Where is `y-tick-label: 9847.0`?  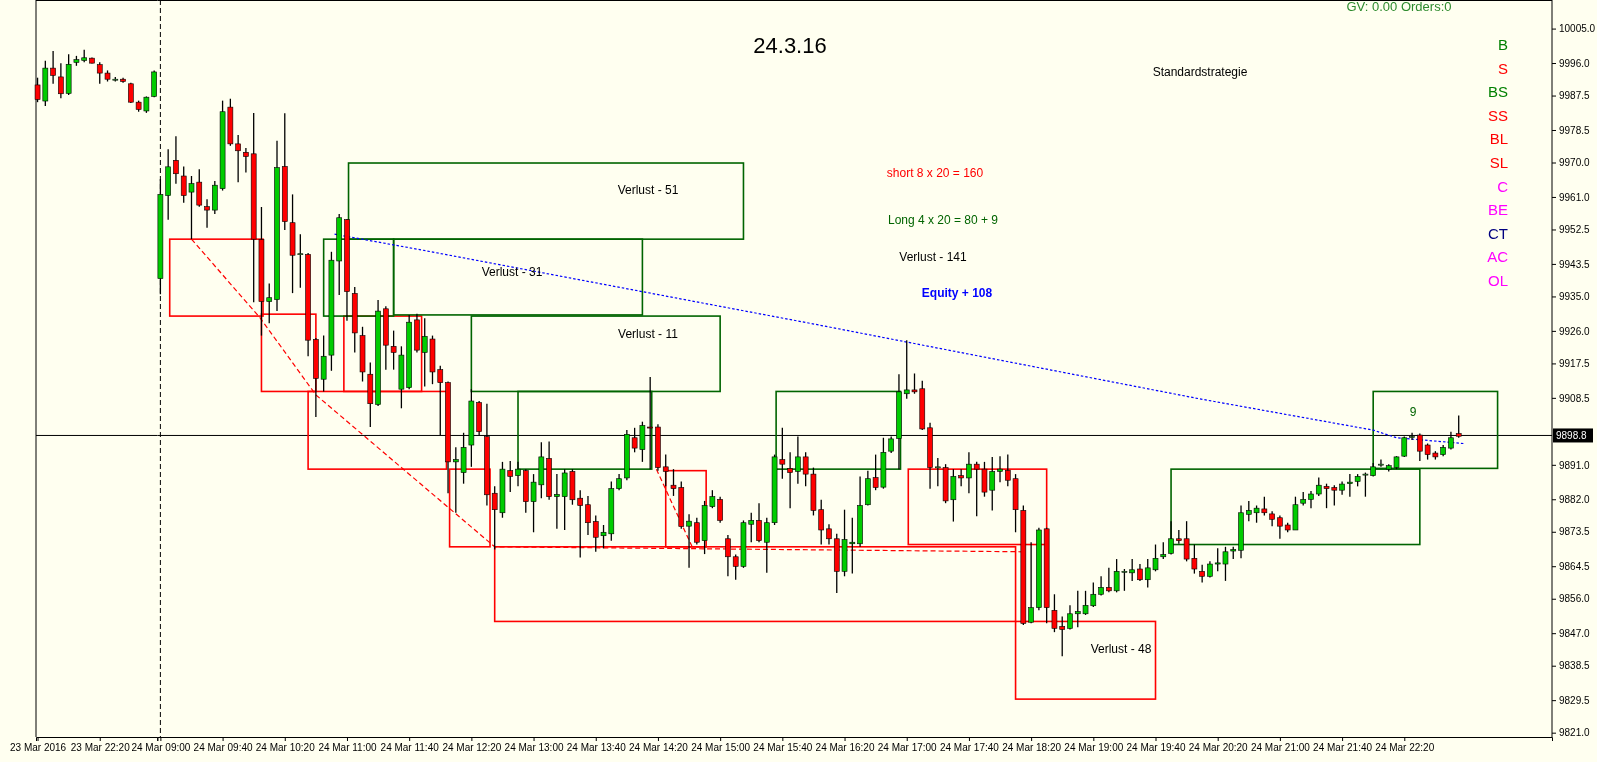
y-tick-label: 9847.0 is located at coordinates (1575, 633).